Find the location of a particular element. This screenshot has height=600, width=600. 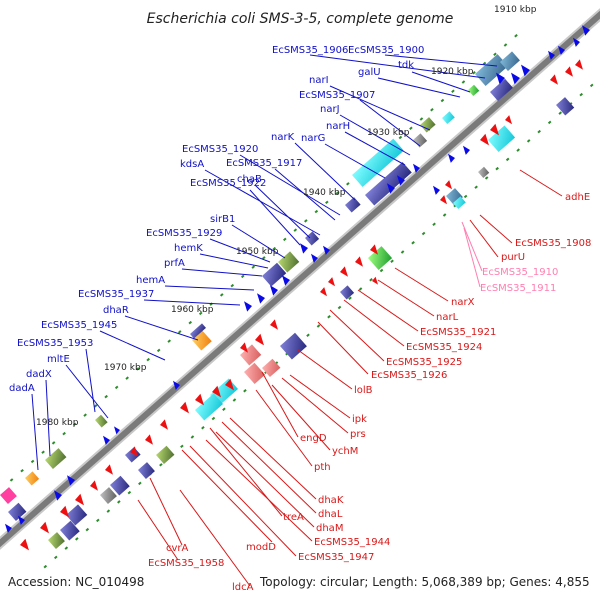

gene-label: modD is located at coordinates (261, 547).